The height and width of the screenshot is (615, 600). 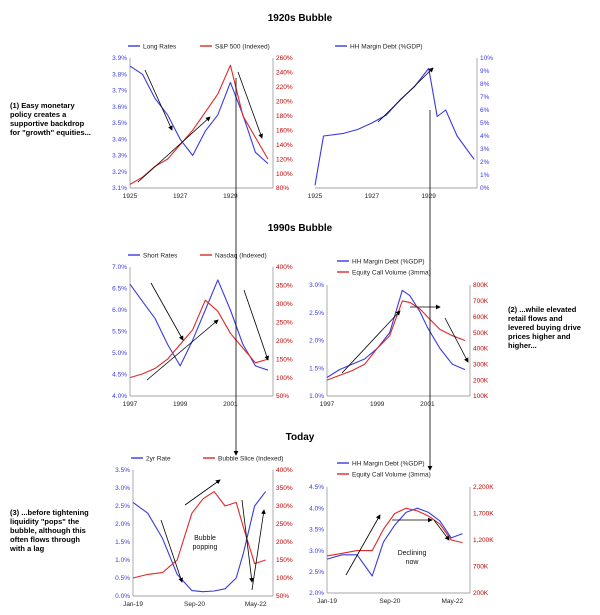 What do you see at coordinates (485, 84) in the screenshot?
I see `c2-yright-tick: 8%` at bounding box center [485, 84].